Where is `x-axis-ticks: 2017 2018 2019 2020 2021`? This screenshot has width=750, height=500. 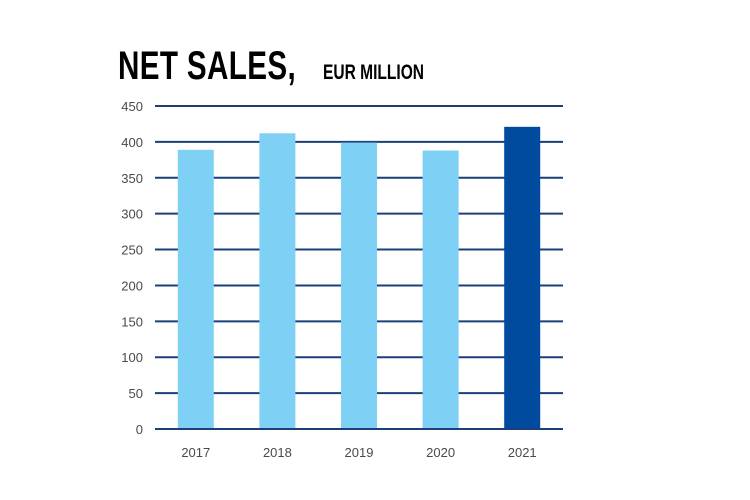
x-axis-ticks: 2017 2018 2019 2020 2021 is located at coordinates (359, 444).